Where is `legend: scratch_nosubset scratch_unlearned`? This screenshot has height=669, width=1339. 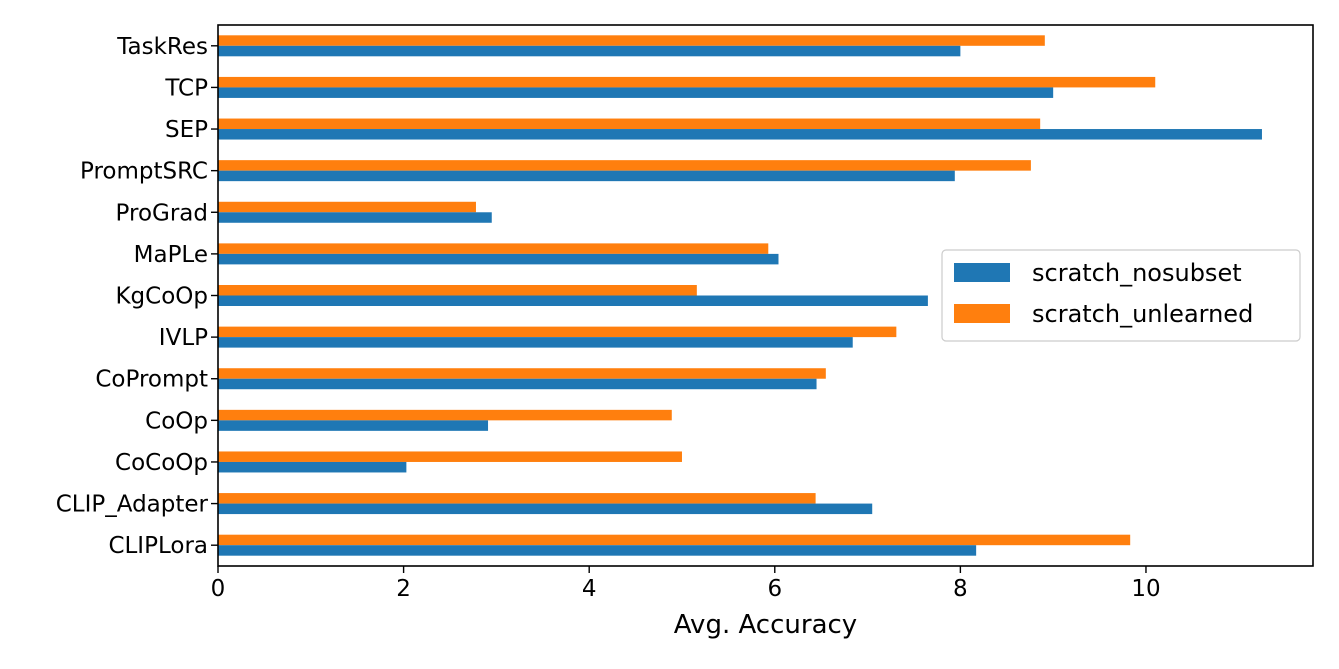
legend: scratch_nosubset scratch_unlearned is located at coordinates (1121, 295).